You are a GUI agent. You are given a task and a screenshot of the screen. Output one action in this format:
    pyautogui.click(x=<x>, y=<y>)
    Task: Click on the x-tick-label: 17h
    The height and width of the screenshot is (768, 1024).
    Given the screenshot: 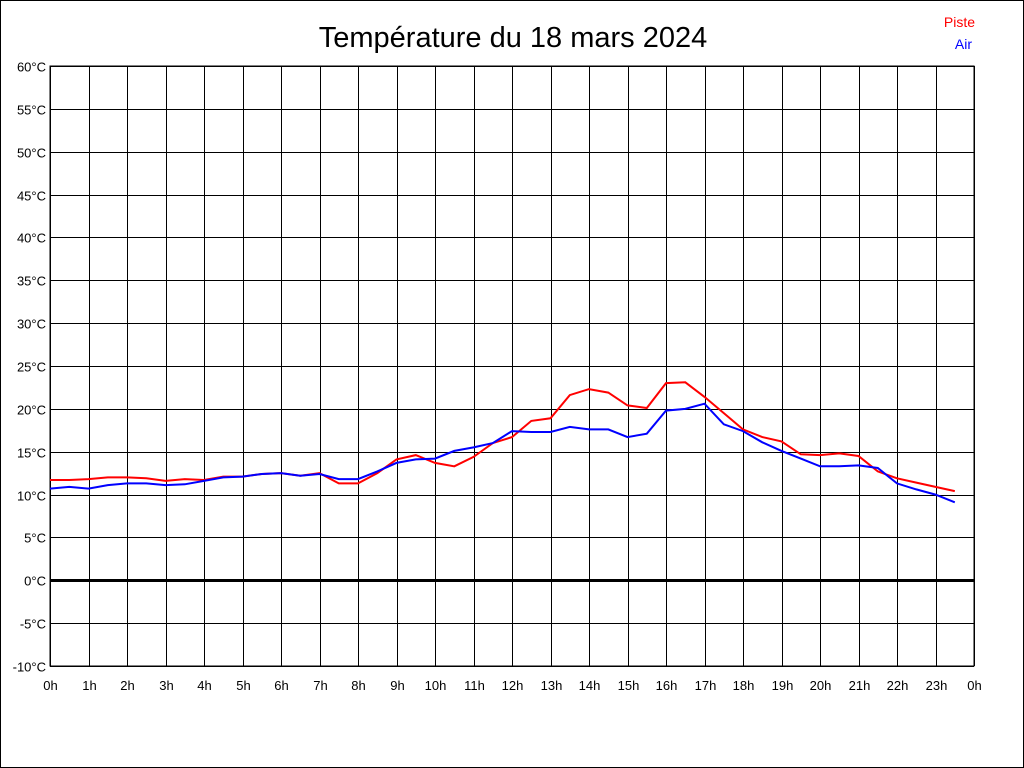 What is the action you would take?
    pyautogui.click(x=706, y=685)
    